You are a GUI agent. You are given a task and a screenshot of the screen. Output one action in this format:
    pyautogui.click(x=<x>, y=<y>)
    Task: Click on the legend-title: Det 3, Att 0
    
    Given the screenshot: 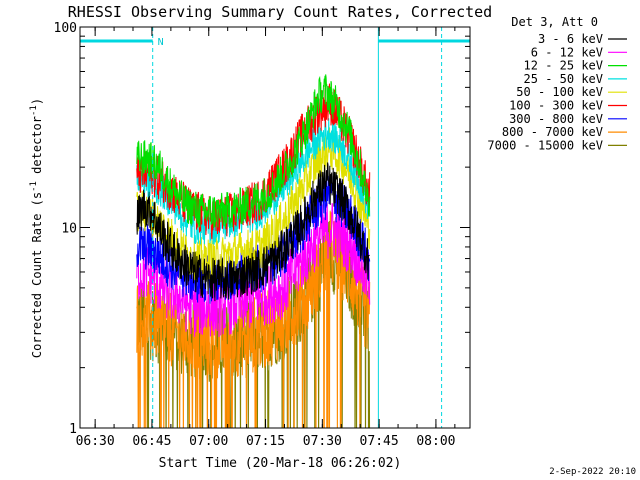 What is the action you would take?
    pyautogui.click(x=554, y=22)
    